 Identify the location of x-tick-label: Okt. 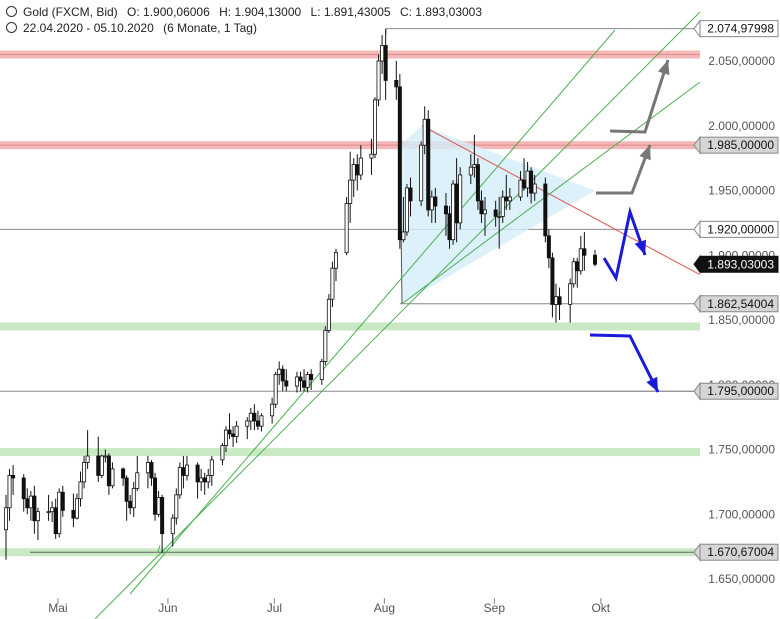
(600, 608).